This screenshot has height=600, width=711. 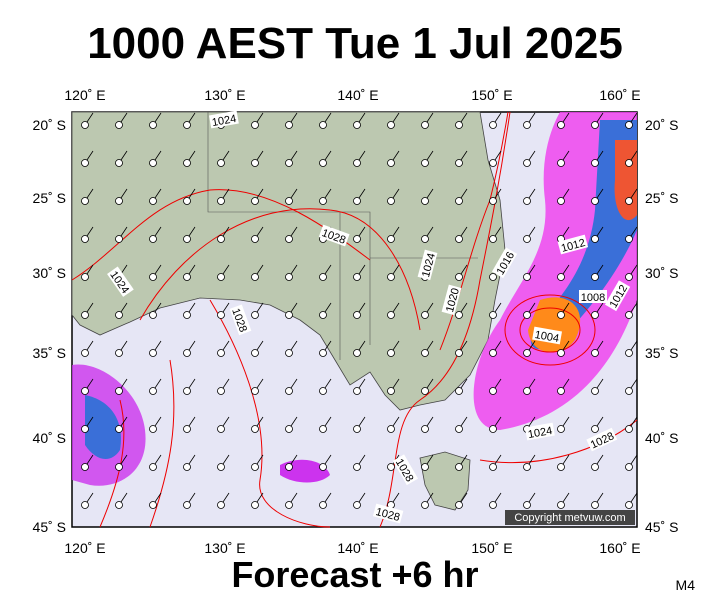 What do you see at coordinates (619, 548) in the screenshot?
I see `longitude-label: 160˚ E` at bounding box center [619, 548].